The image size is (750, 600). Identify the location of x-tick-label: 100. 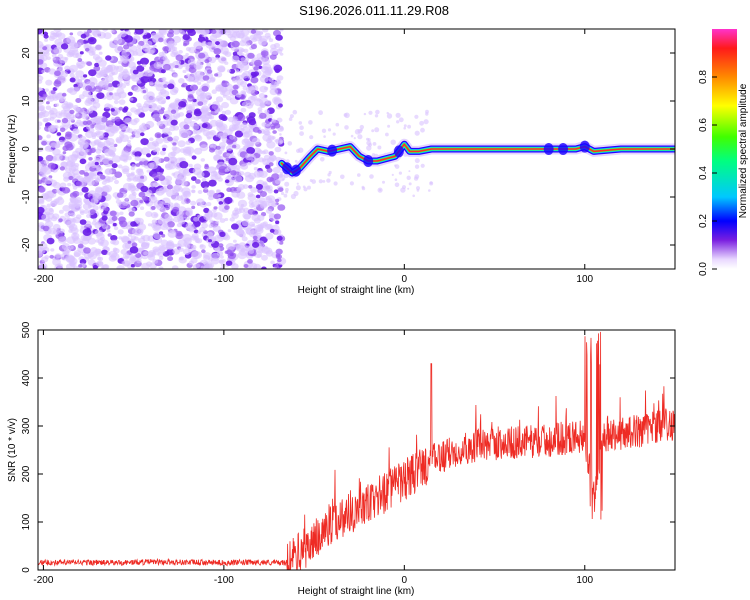
(584, 279).